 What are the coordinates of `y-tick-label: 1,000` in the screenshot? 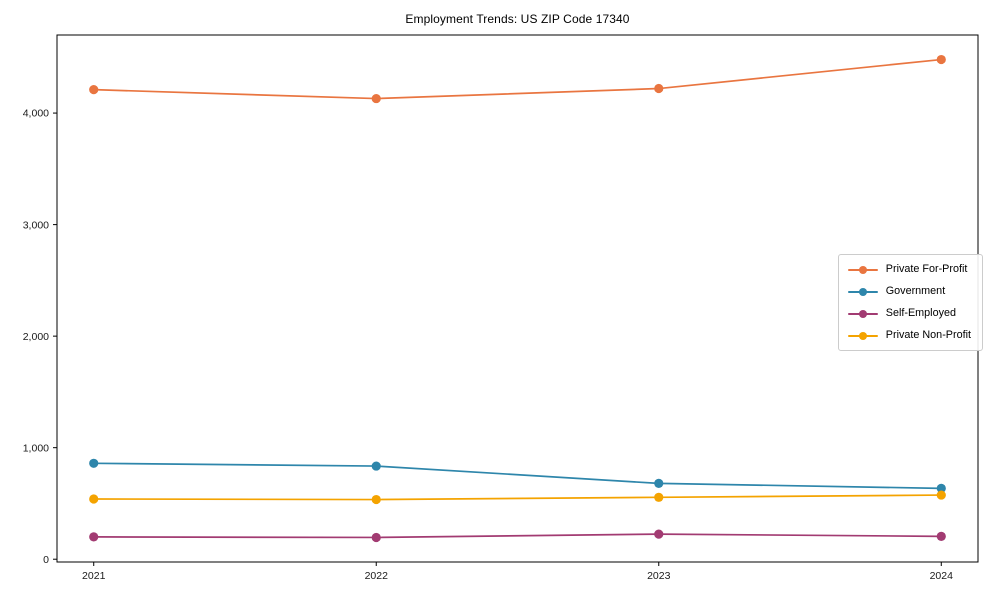 It's located at (36, 448).